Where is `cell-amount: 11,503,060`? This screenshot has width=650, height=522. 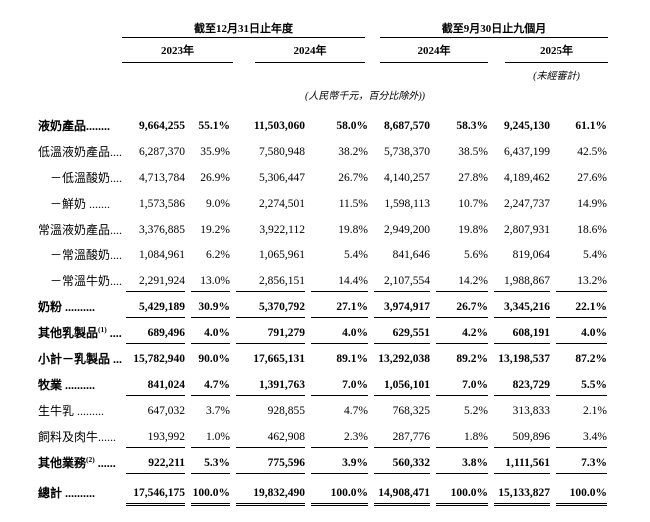
cell-amount: 11,503,060 is located at coordinates (279, 126).